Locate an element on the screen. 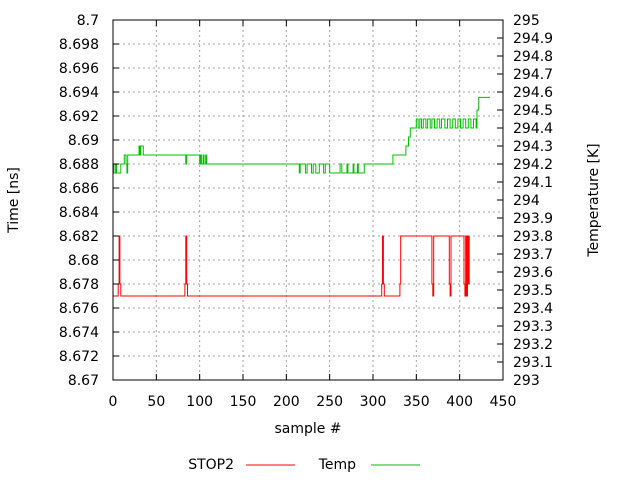 Image resolution: width=640 pixels, height=484 pixels. y-tick-label: 8.67 is located at coordinates (83, 381).